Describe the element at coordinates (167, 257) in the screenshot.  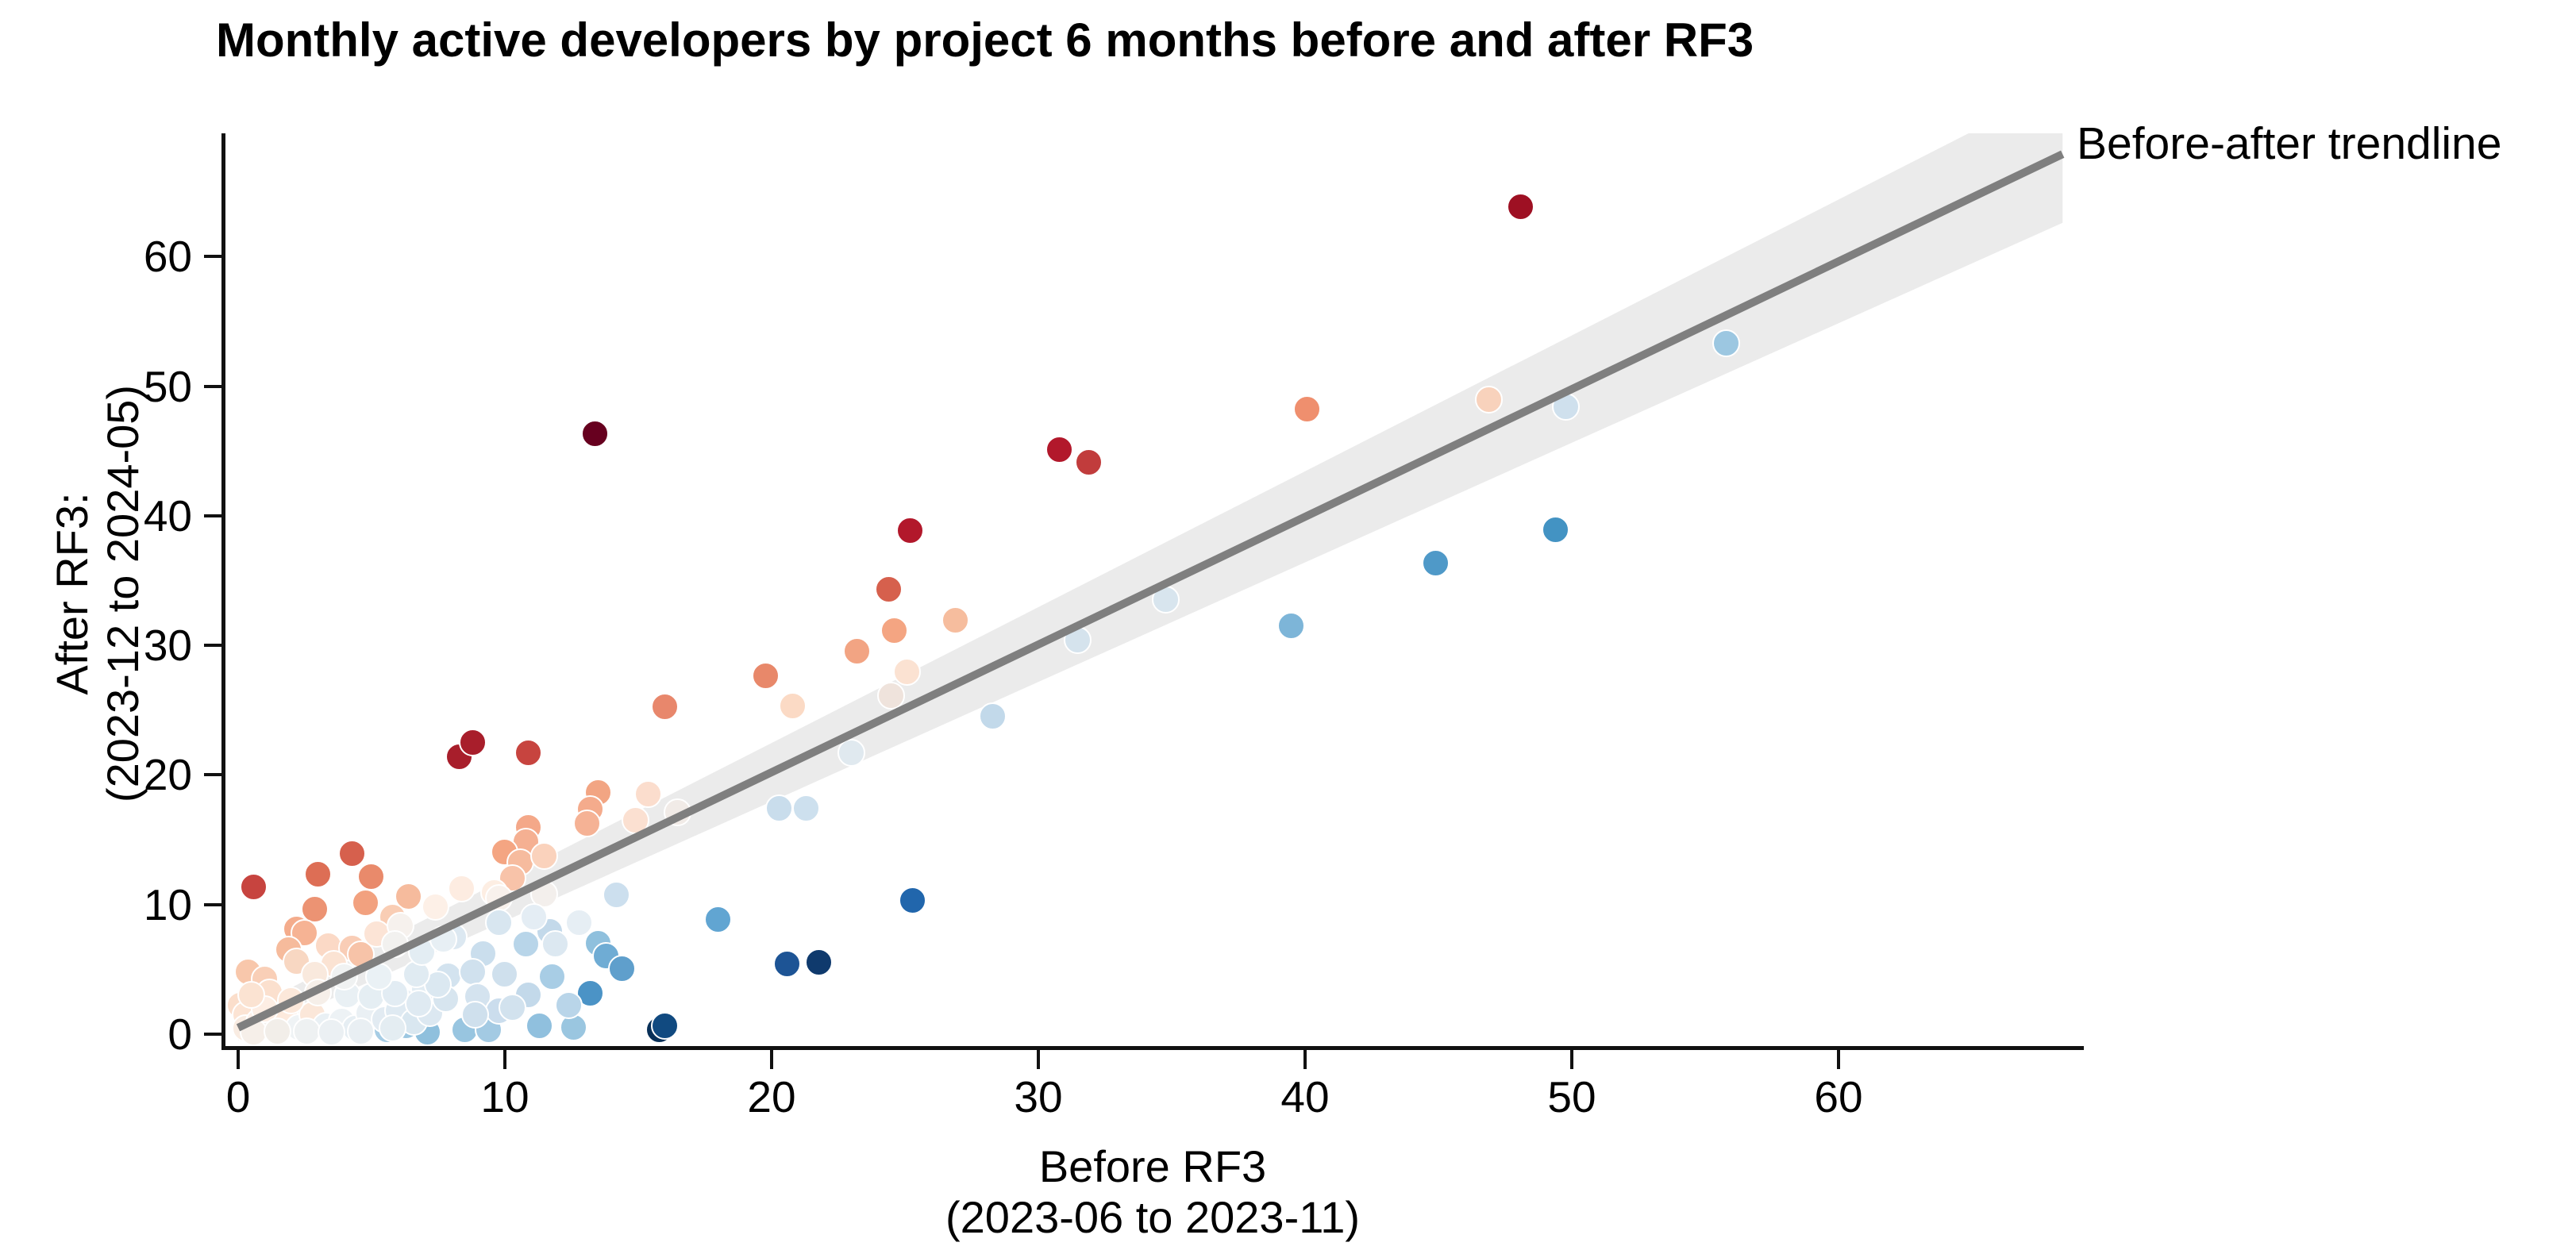
I see `y-tick-label: 60` at that location.